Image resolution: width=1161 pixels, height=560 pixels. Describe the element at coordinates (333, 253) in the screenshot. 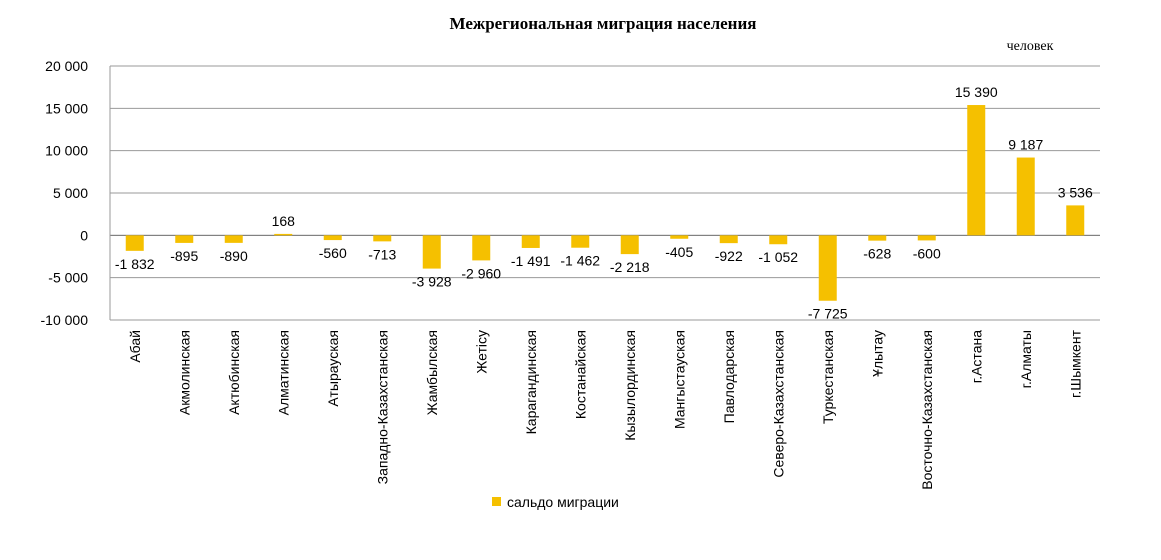

I see `data-label: -560` at that location.